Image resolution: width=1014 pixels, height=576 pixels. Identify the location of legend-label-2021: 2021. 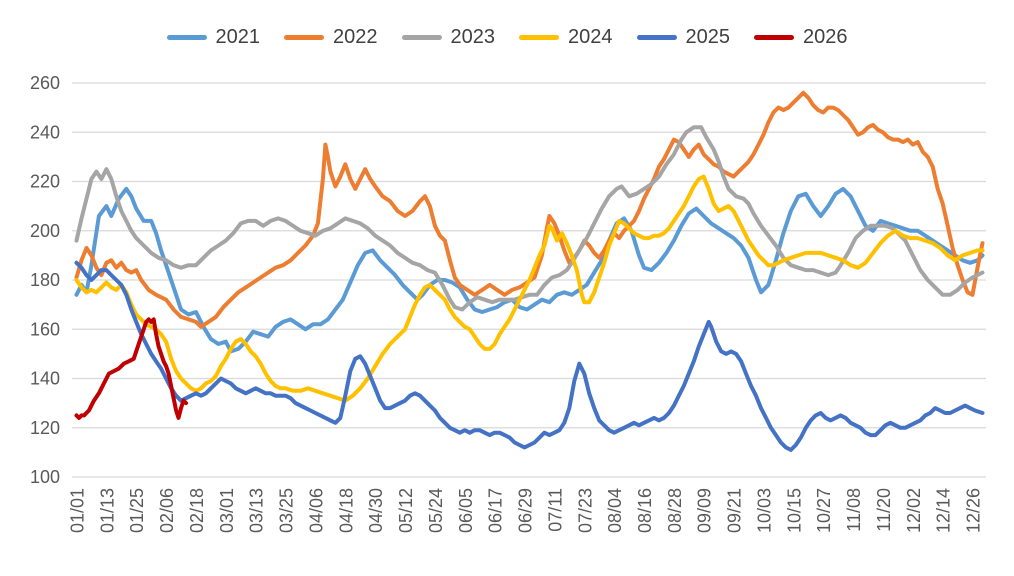
(238, 37).